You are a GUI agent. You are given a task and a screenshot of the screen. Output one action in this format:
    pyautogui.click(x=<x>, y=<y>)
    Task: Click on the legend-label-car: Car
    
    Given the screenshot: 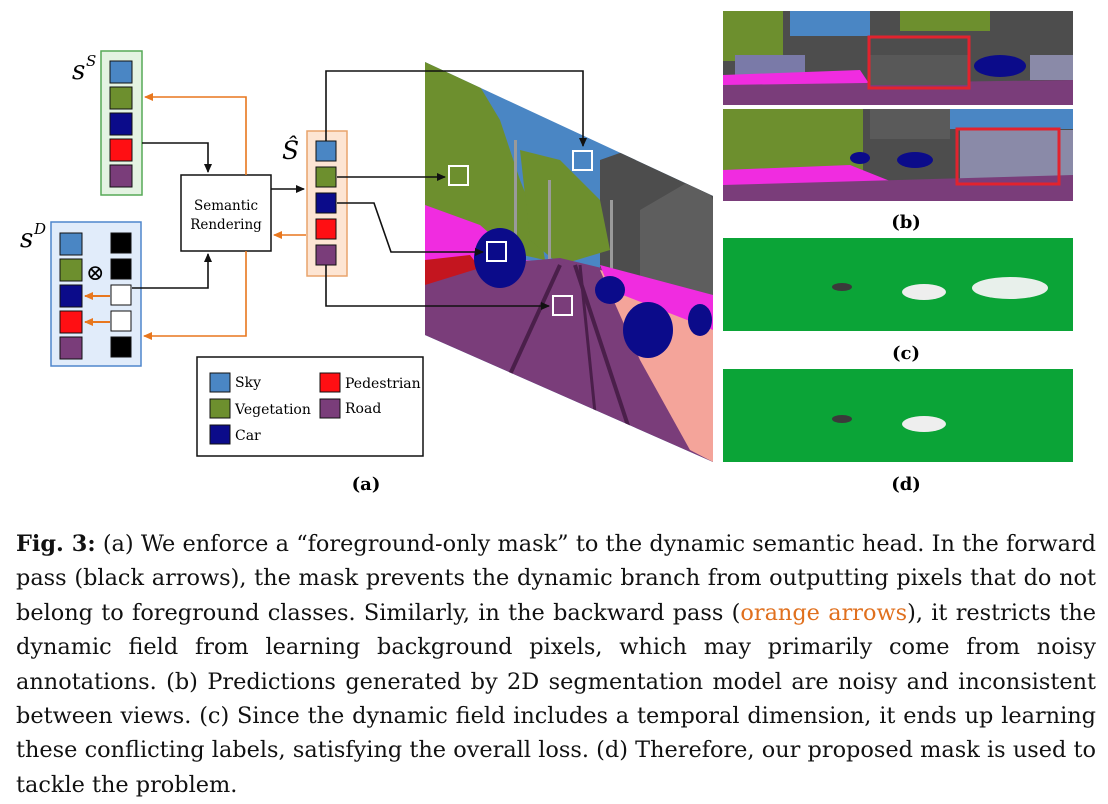 What is the action you would take?
    pyautogui.click(x=248, y=436)
    